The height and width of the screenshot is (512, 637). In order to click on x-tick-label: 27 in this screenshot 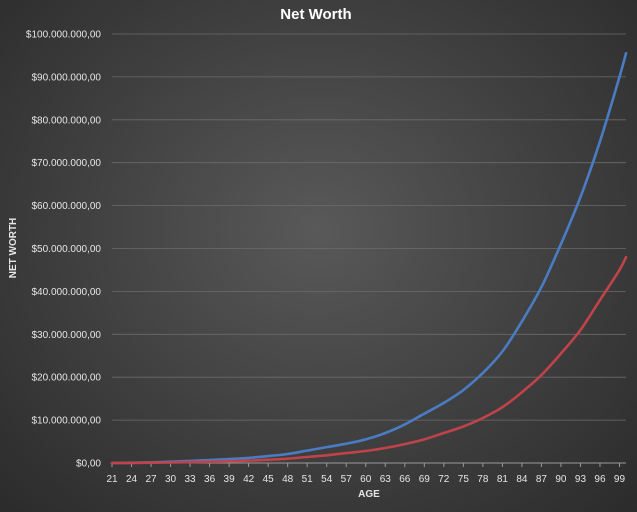, I will do `click(151, 479)`.